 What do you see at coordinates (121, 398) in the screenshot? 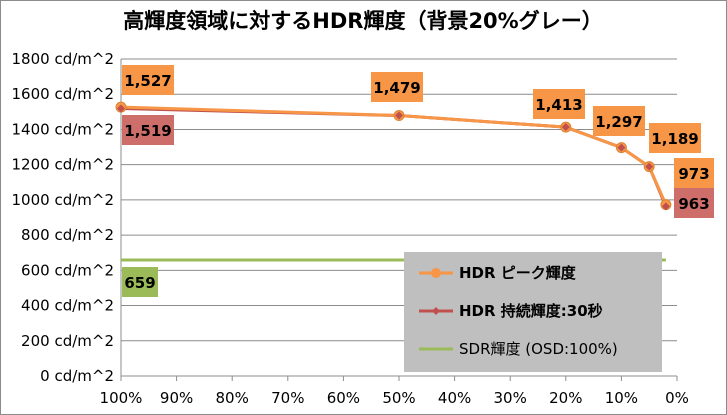
I see `x-tick-label: 100%` at bounding box center [121, 398].